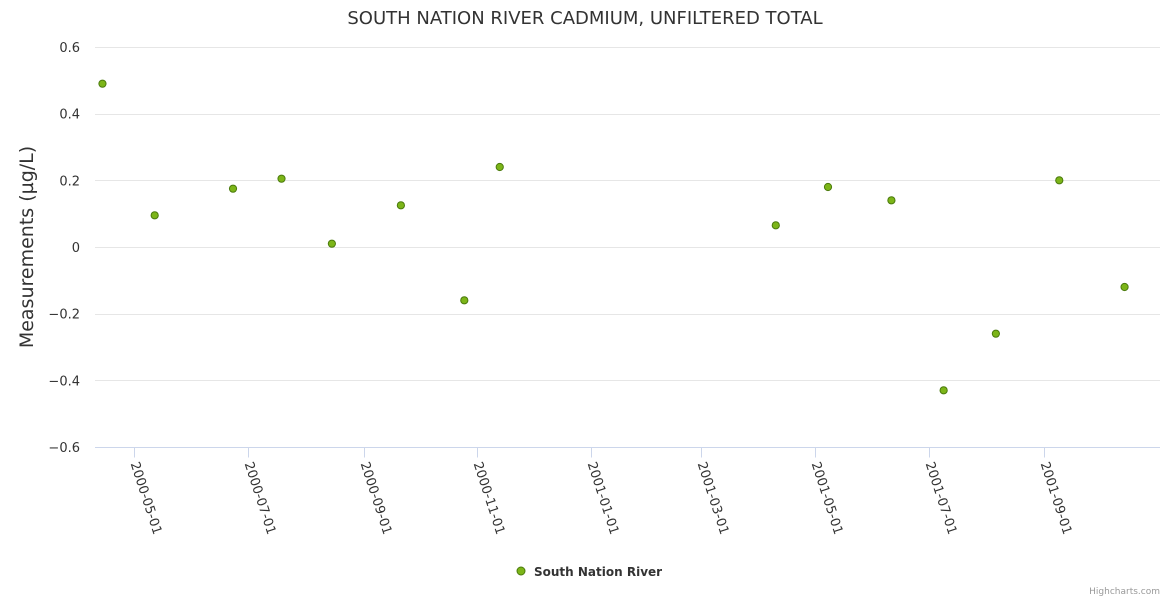 The height and width of the screenshot is (600, 1170). Describe the element at coordinates (64, 448) in the screenshot. I see `y-tick-label: −0.6` at that location.